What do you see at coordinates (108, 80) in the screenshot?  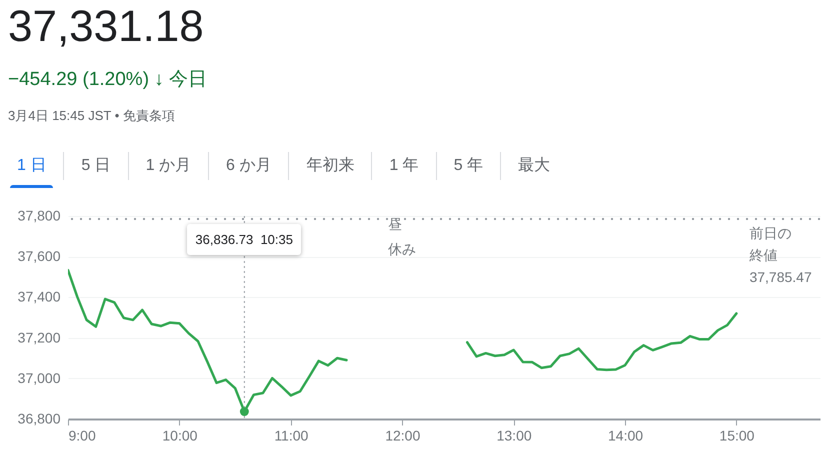 I see `chart-subtitle: −454.29 (1.20%) ↓ 今日` at bounding box center [108, 80].